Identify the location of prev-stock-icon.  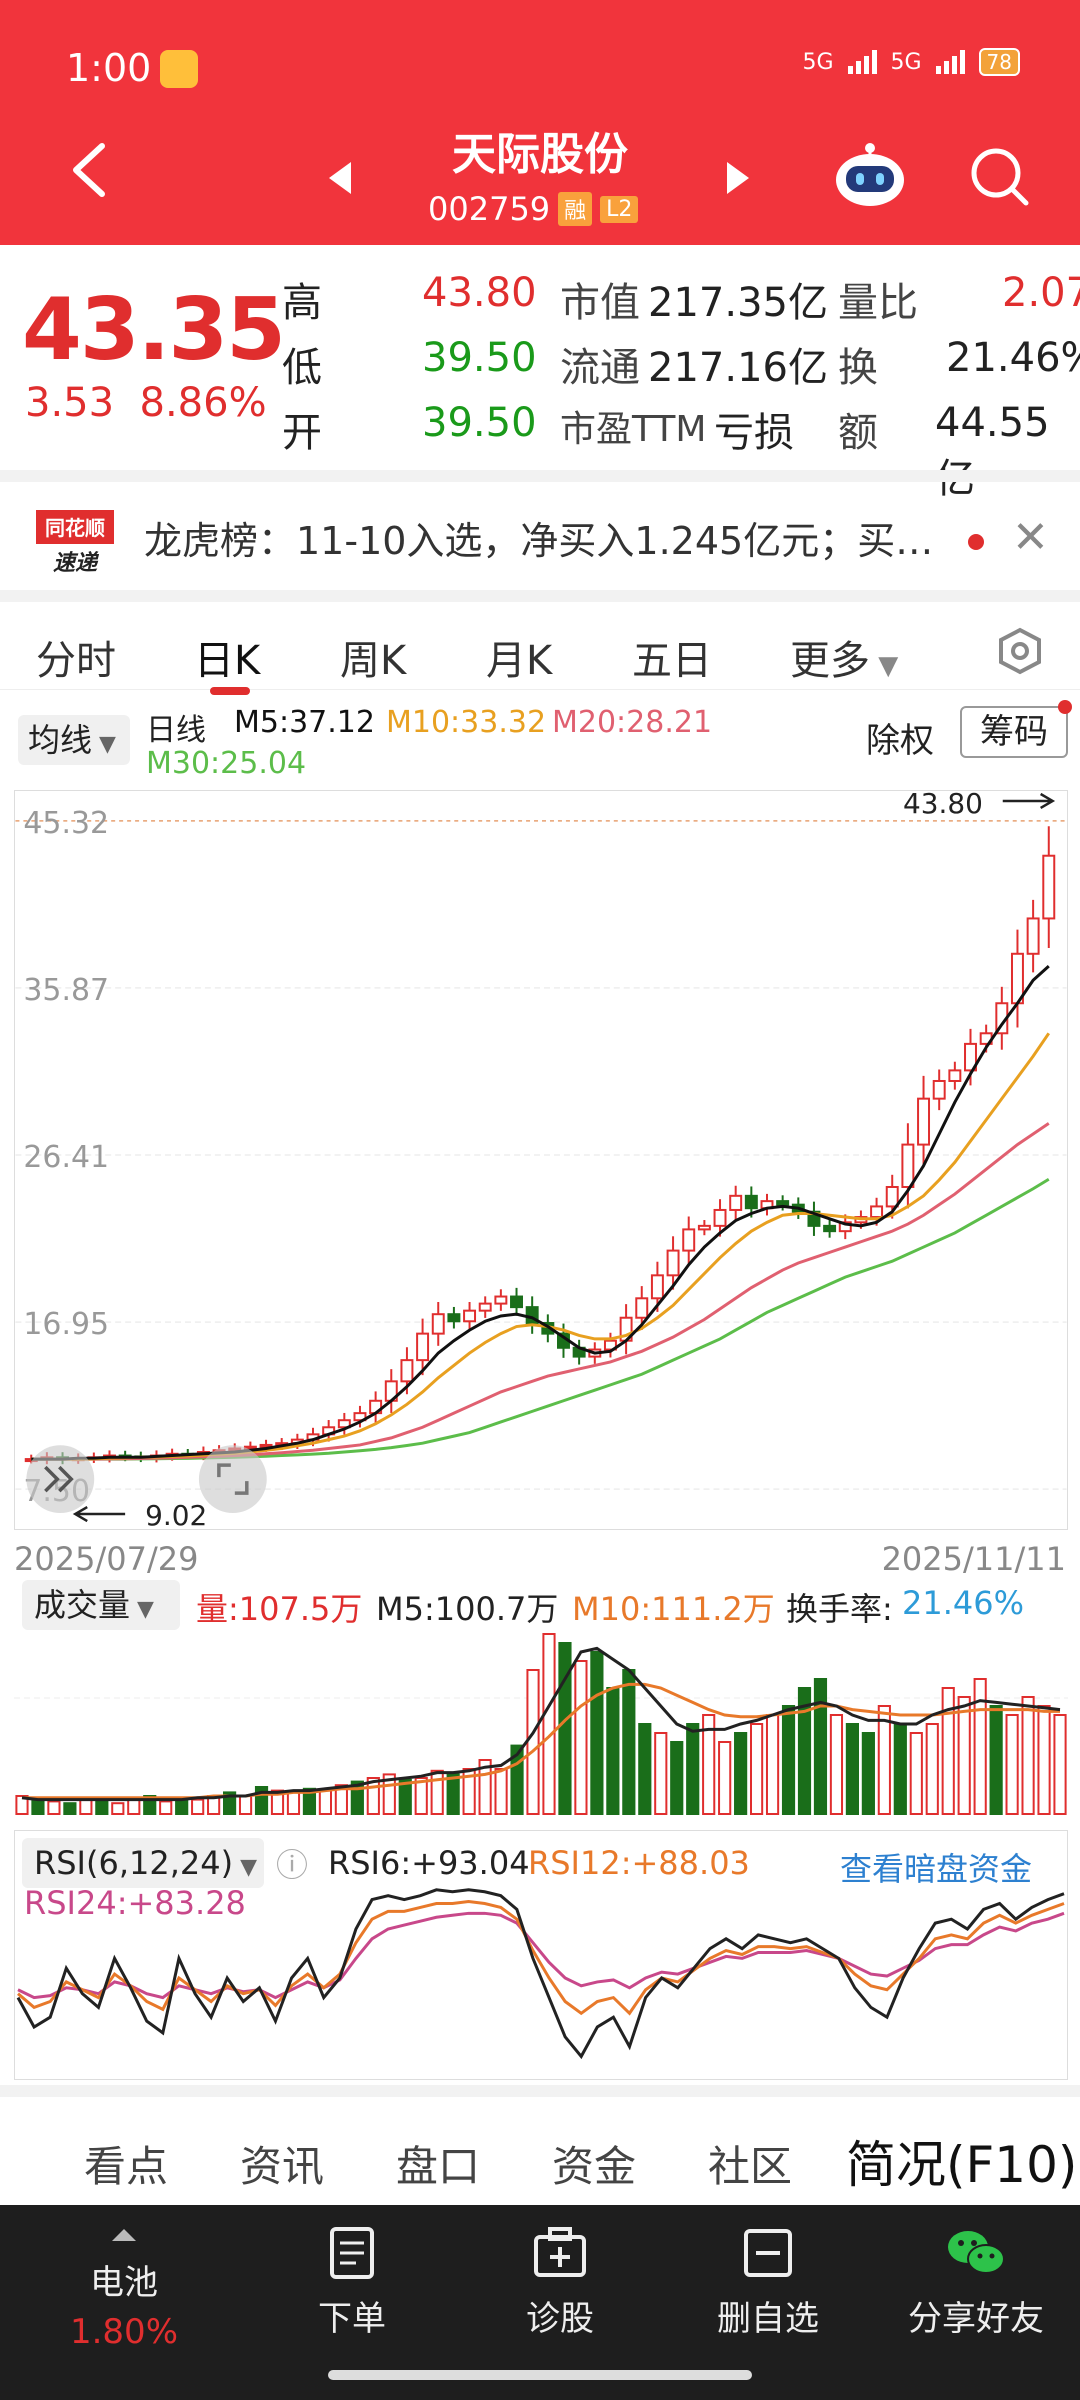
(340, 178).